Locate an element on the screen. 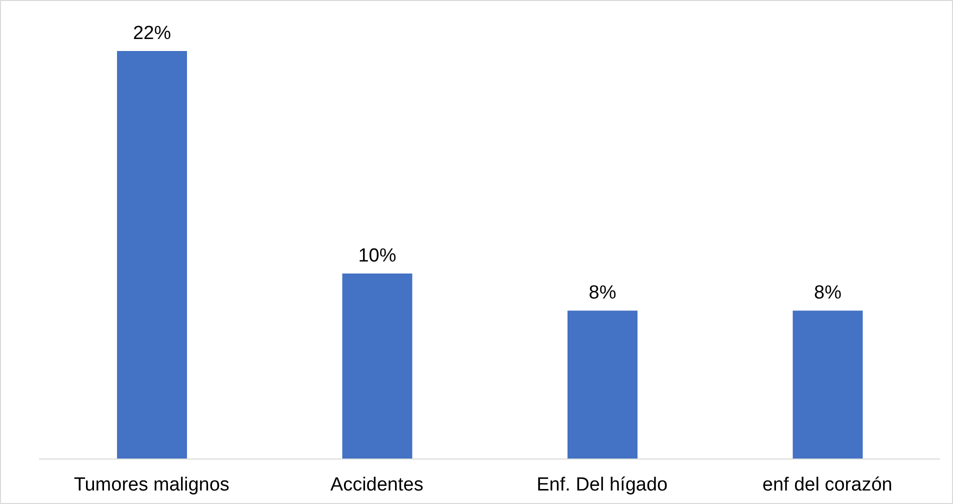  x-tick-label: Accidentes is located at coordinates (377, 485).